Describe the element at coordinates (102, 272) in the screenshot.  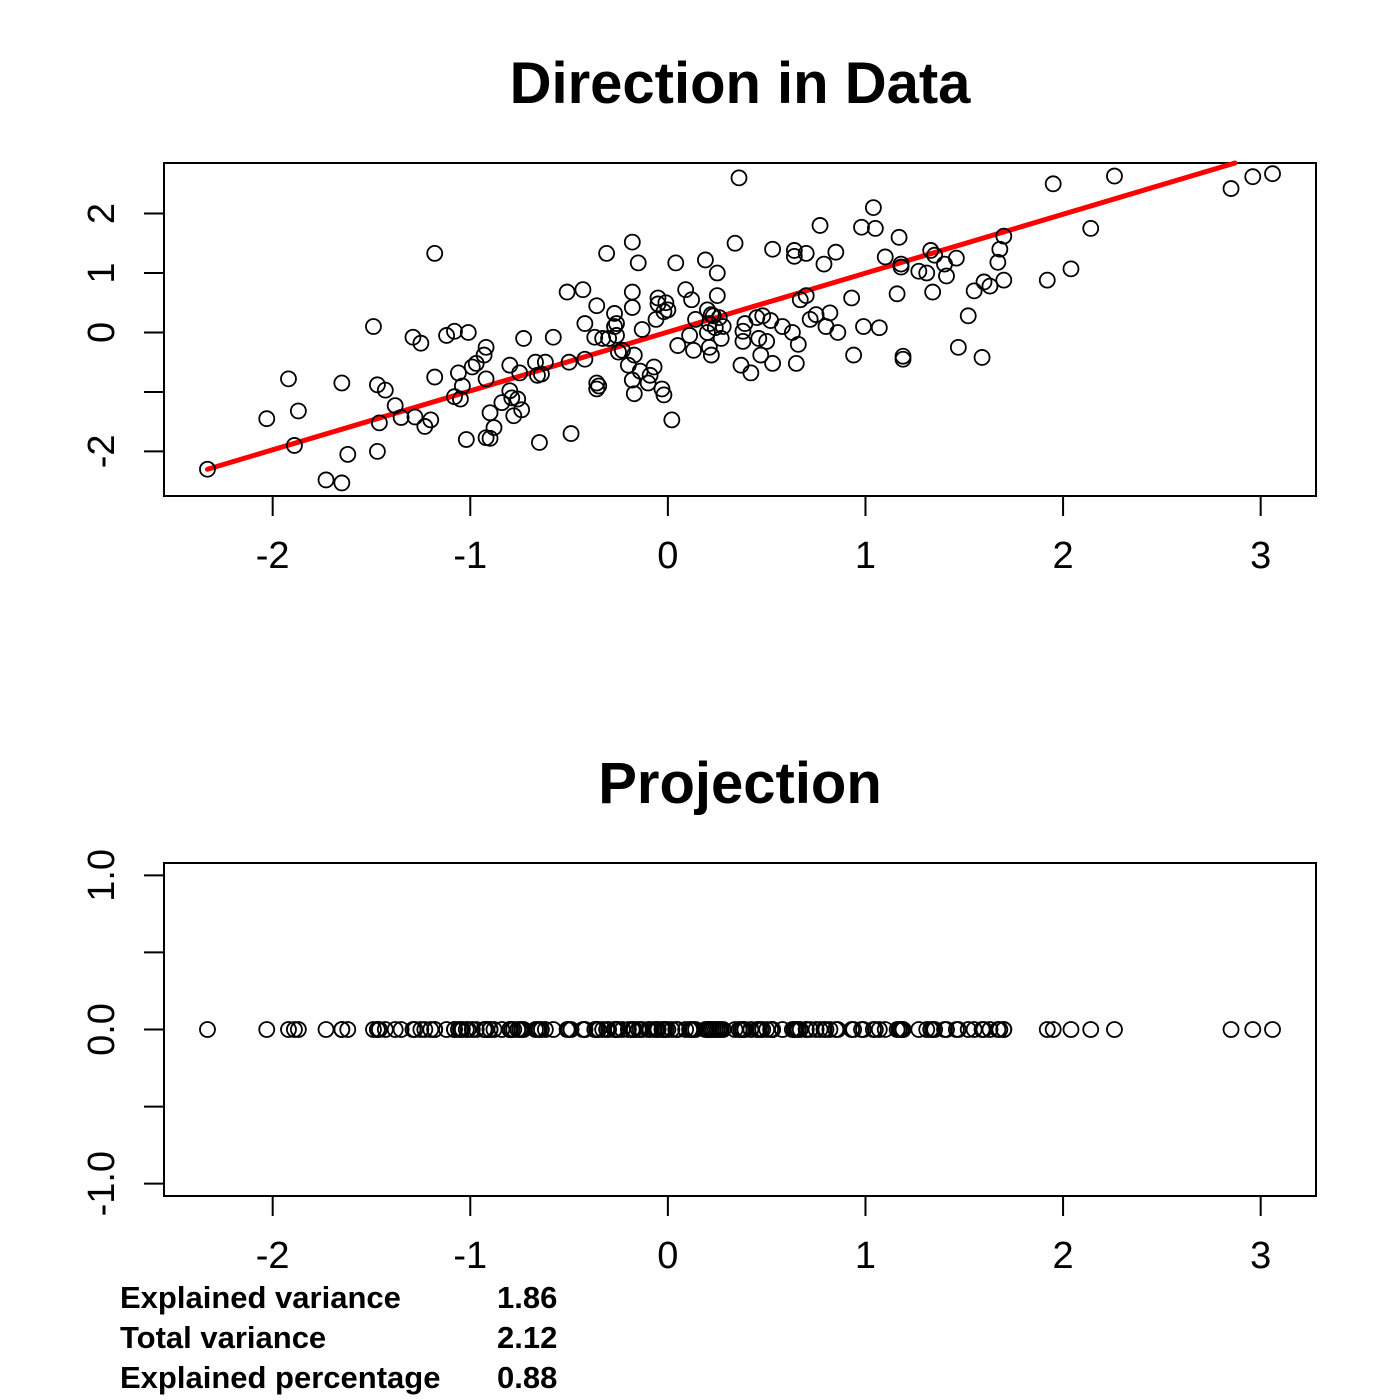
I see `y-tick-label: 1` at that location.